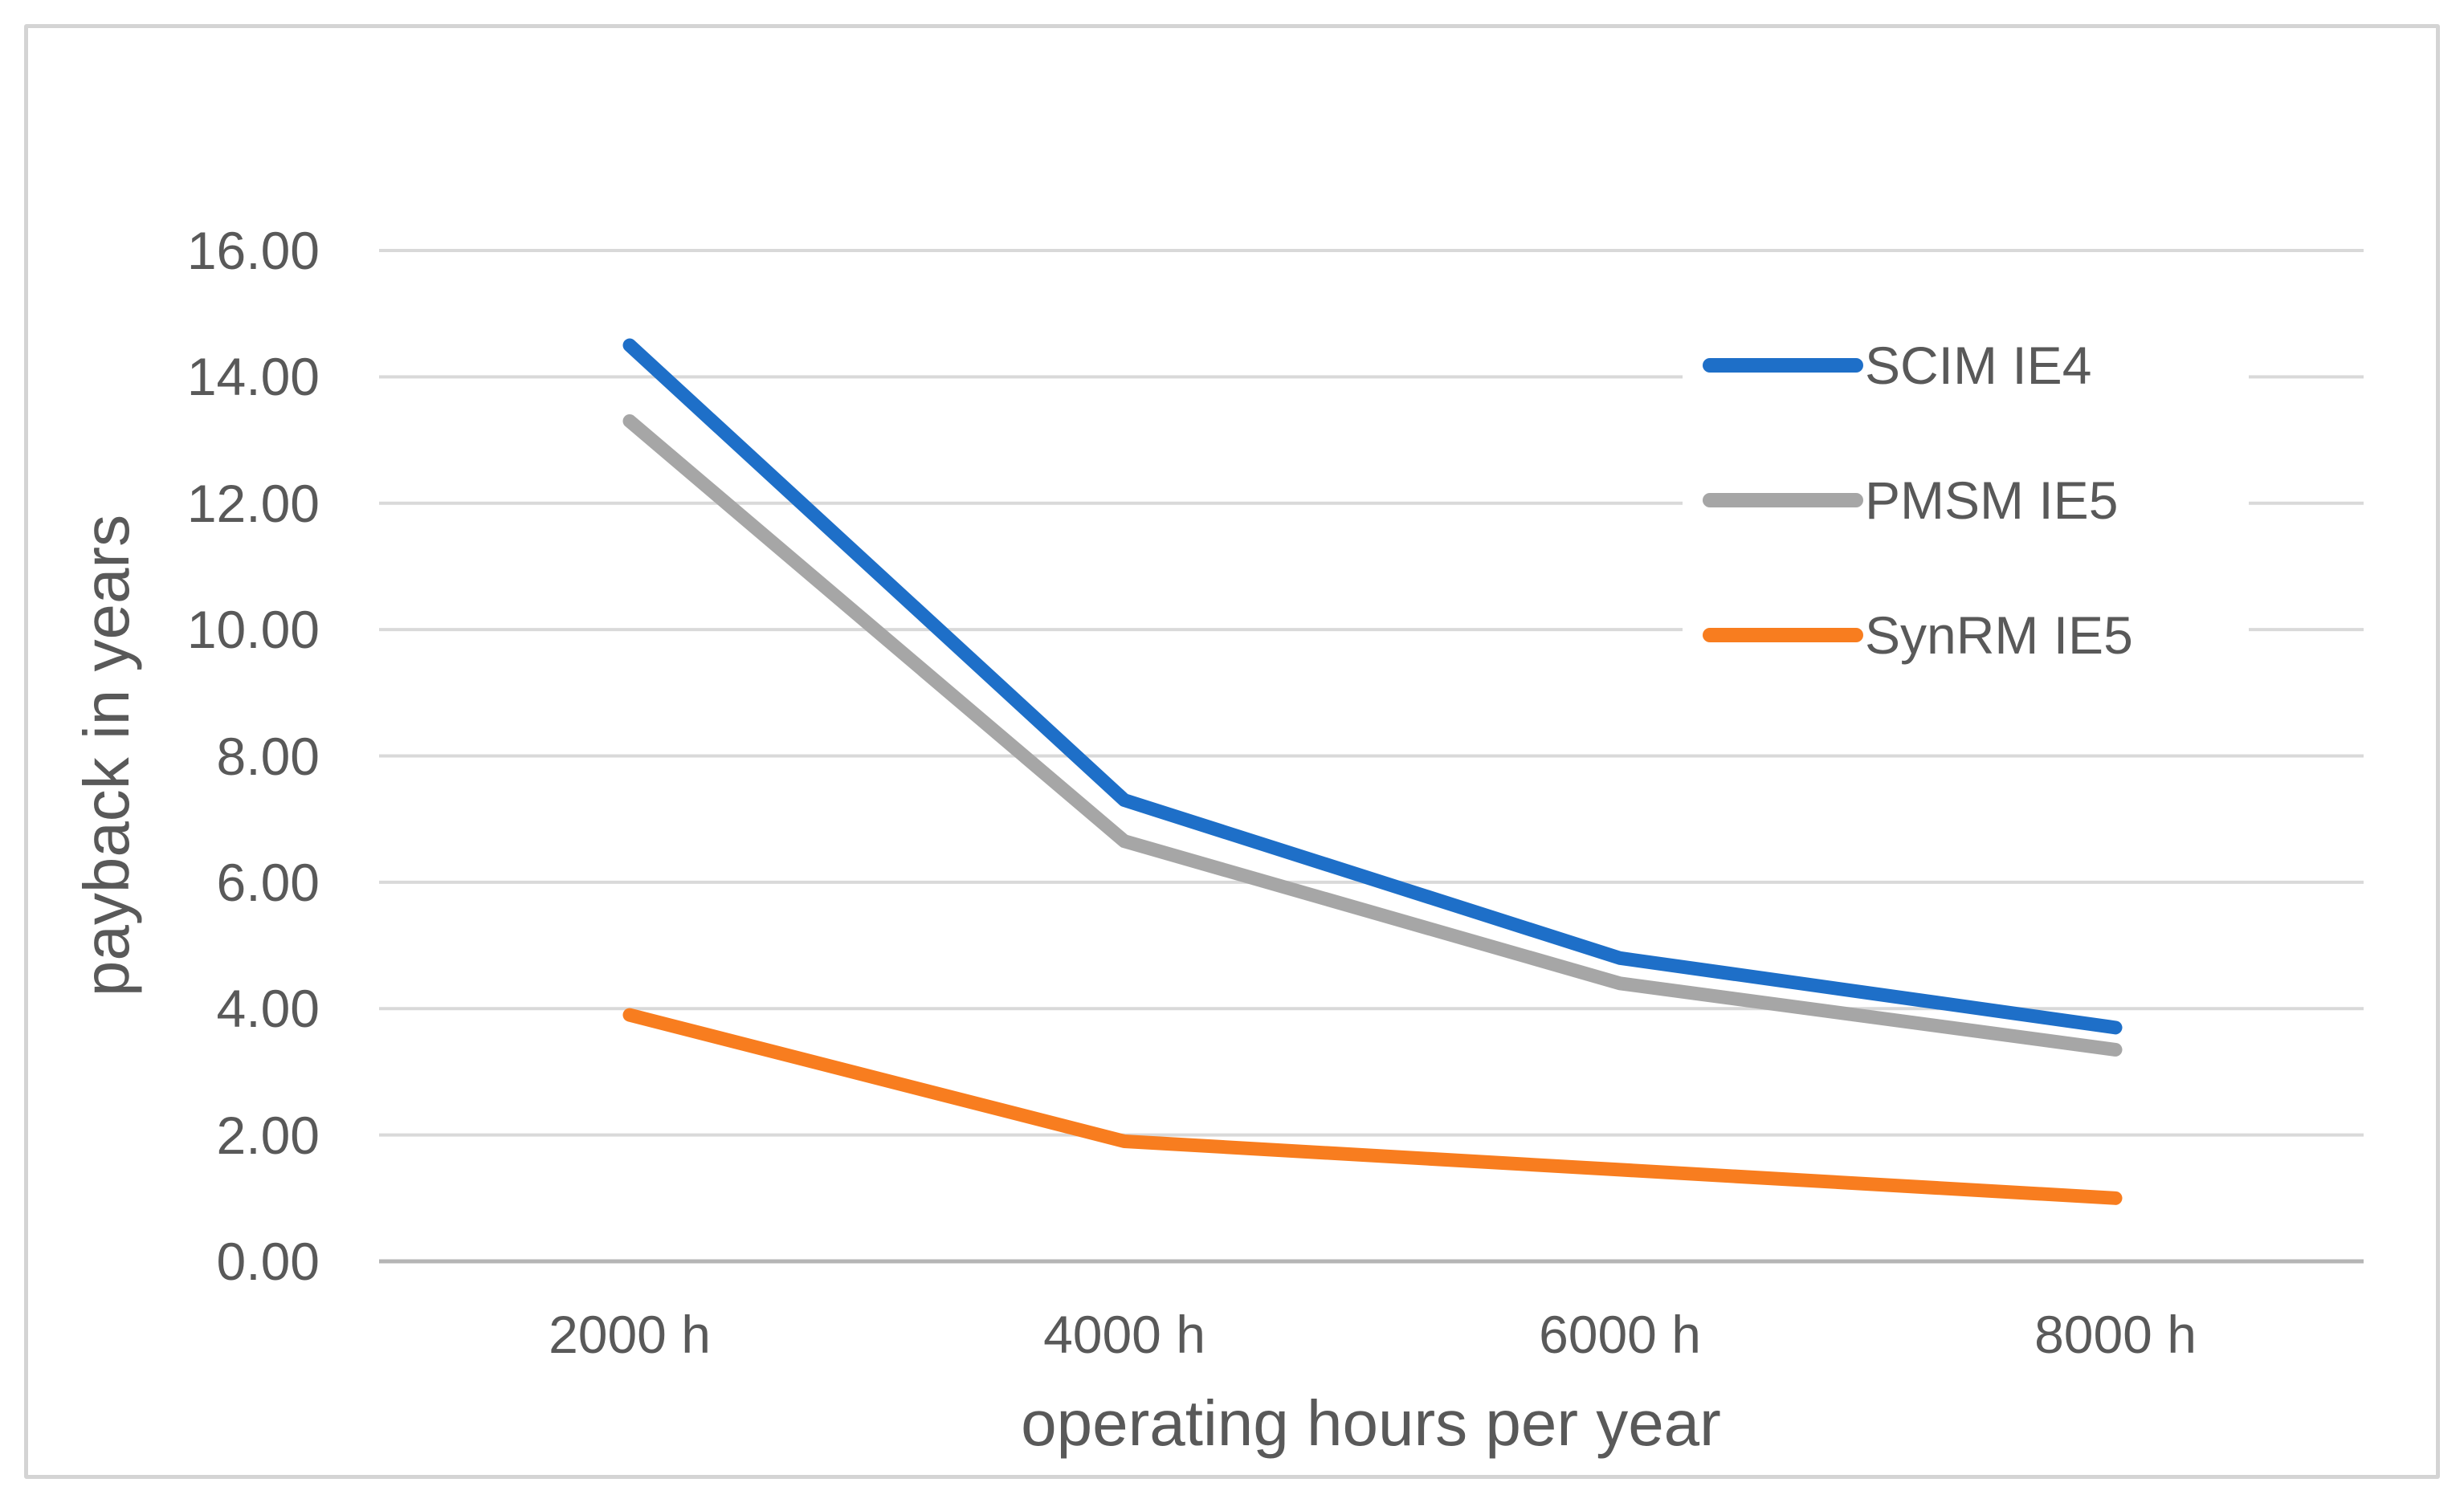 The width and height of the screenshot is (2464, 1503). Describe the element at coordinates (1371, 1423) in the screenshot. I see `x-axis-title: operating hours per year` at that location.